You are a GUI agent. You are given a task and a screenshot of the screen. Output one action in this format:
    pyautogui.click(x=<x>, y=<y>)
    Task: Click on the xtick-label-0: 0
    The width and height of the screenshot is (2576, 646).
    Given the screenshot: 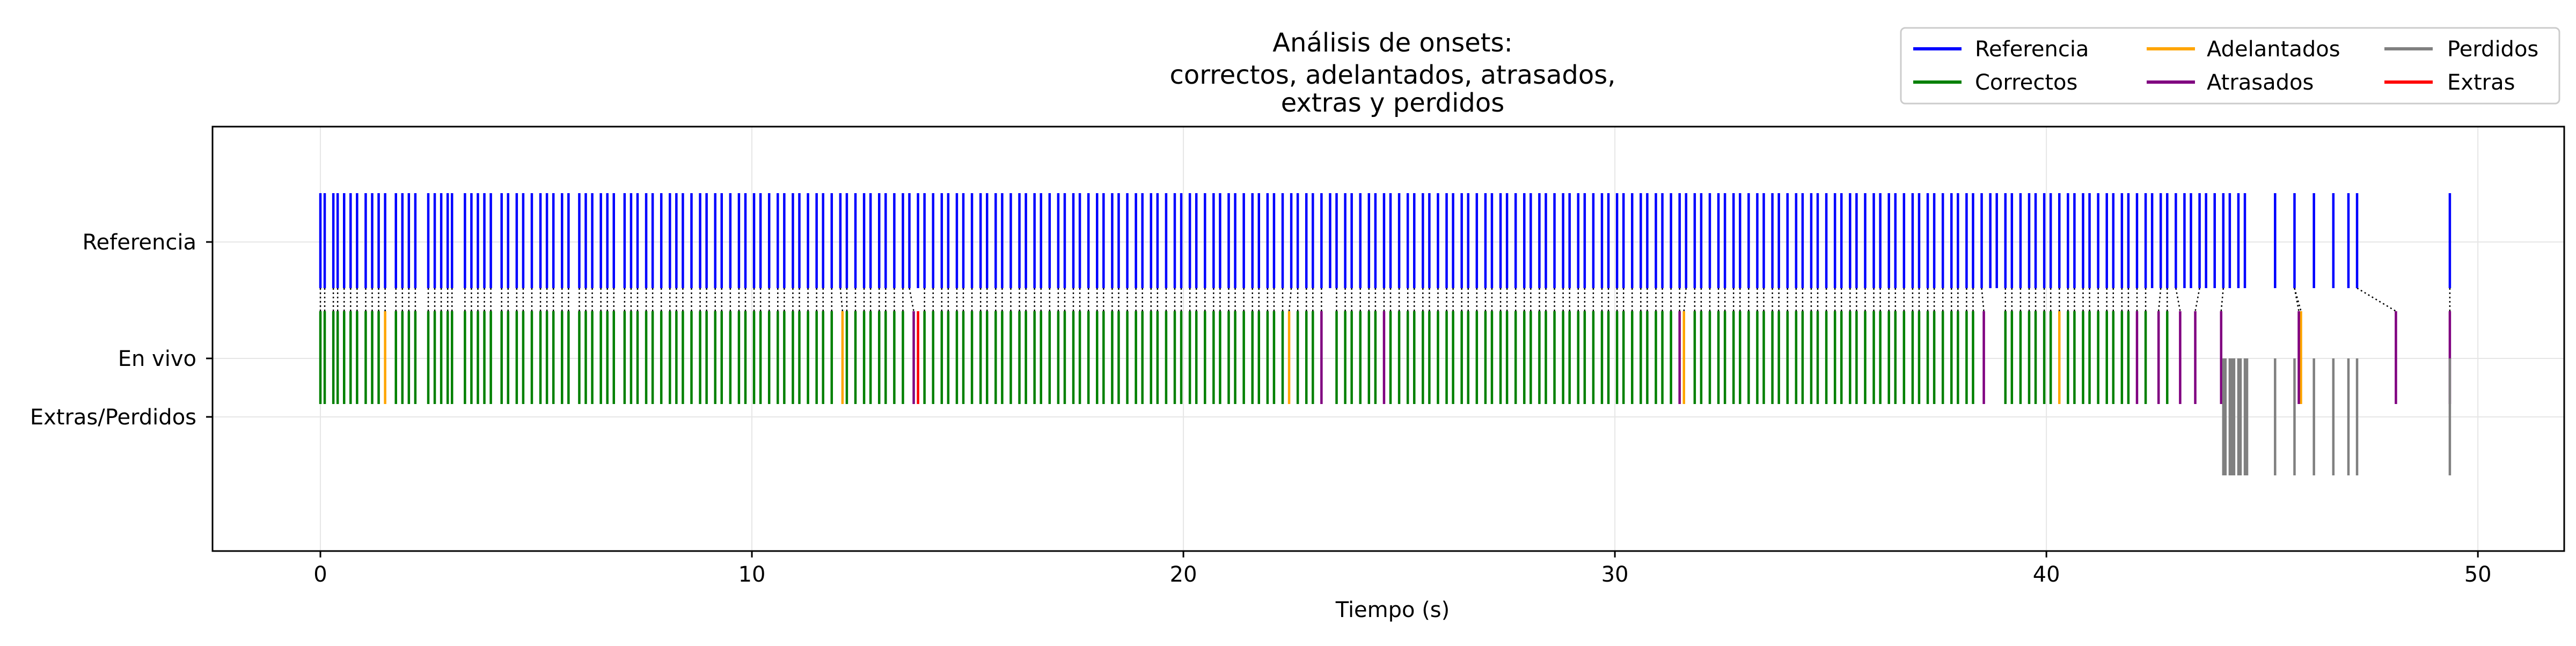 What is the action you would take?
    pyautogui.click(x=320, y=575)
    